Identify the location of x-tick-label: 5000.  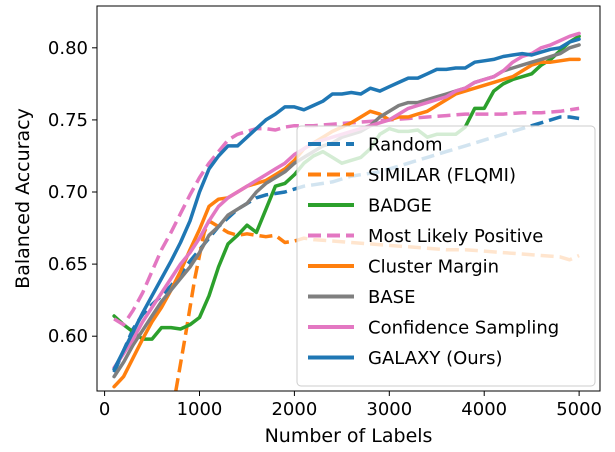
(579, 409).